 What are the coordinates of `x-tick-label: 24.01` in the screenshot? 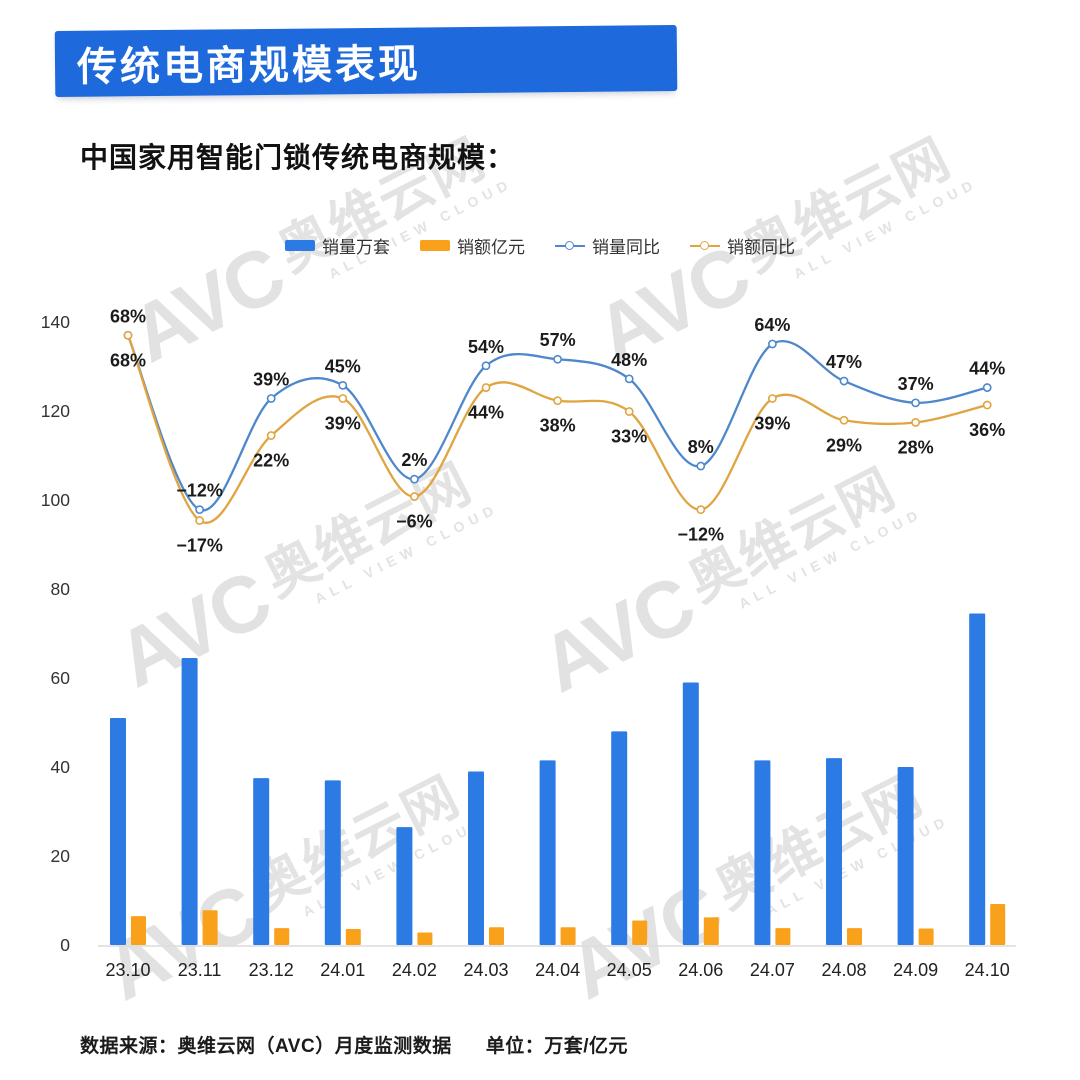 It's located at (342, 970).